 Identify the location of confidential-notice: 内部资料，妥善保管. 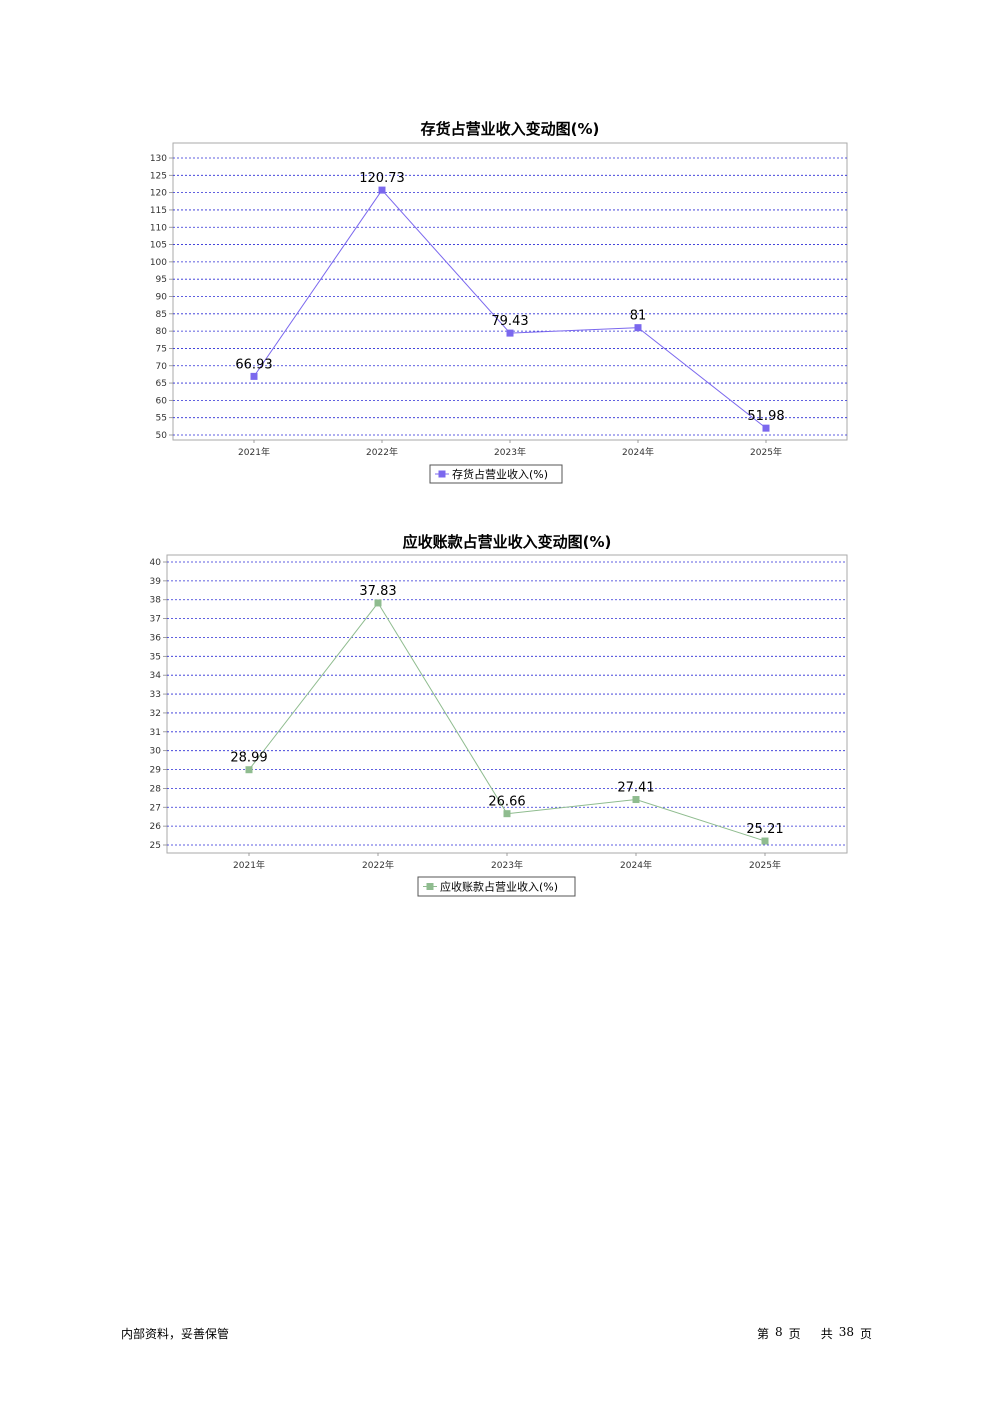
(175, 1334).